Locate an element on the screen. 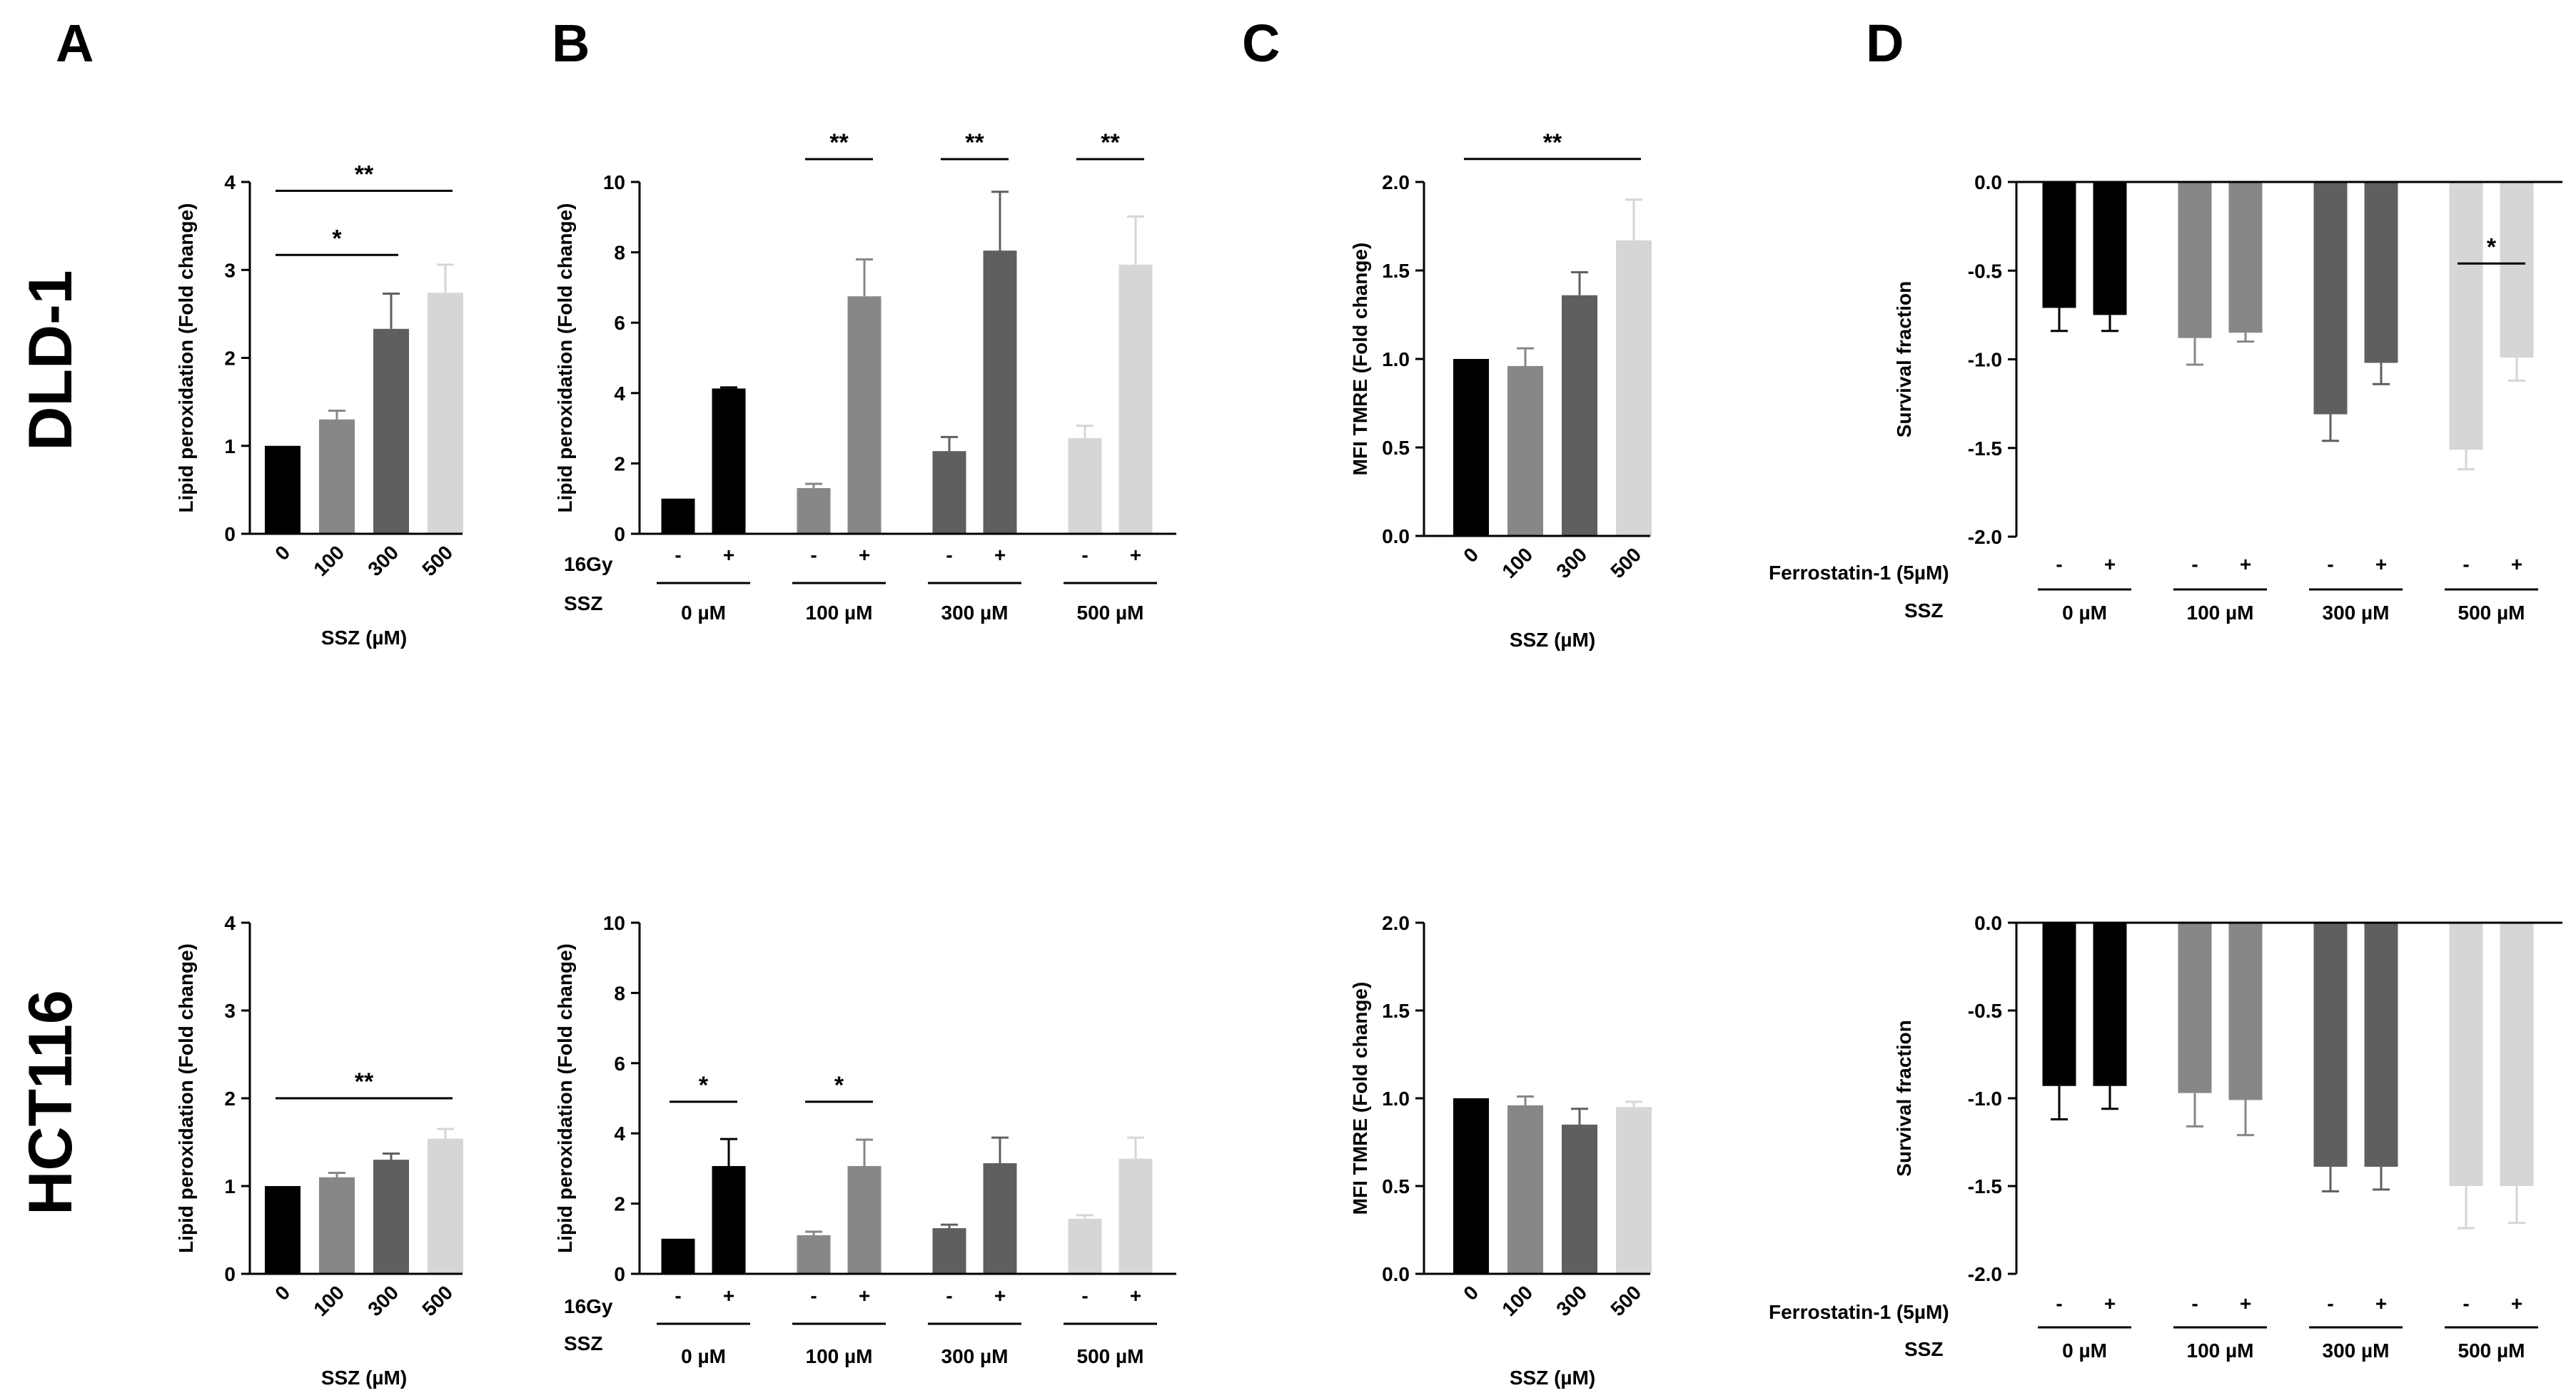 The image size is (2576, 1398). x-tick-label-a2-2: 300 is located at coordinates (383, 1300).